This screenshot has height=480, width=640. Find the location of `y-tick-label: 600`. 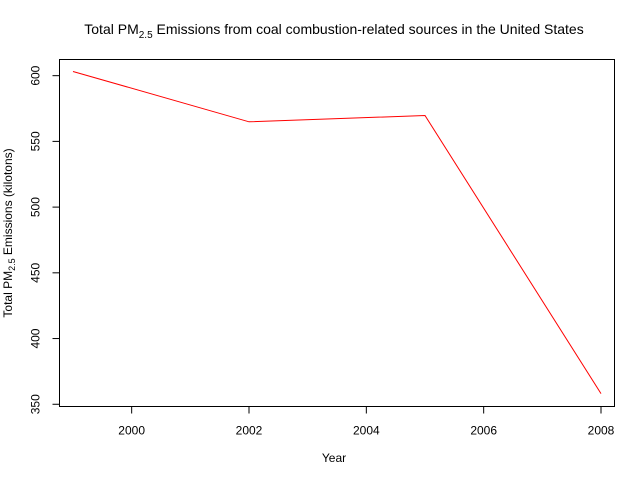

y-tick-label: 600 is located at coordinates (36, 75).